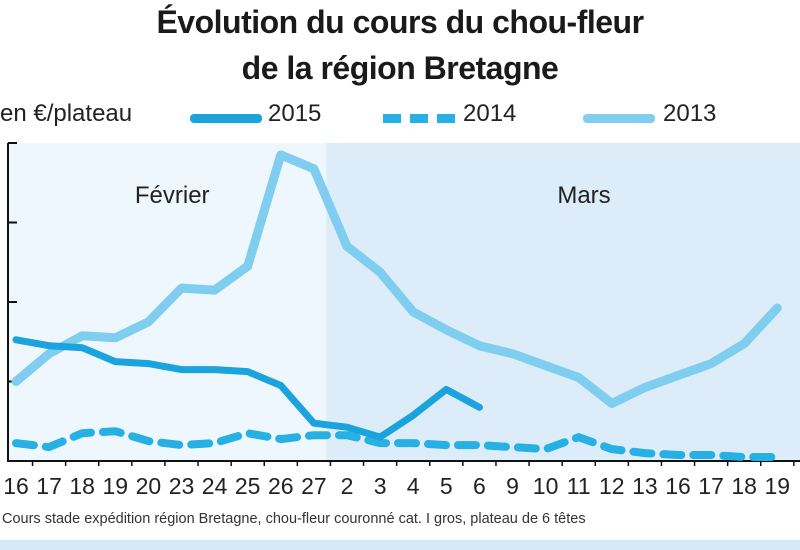 The image size is (800, 550). I want to click on x-tick-label-13: 5, so click(446, 486).